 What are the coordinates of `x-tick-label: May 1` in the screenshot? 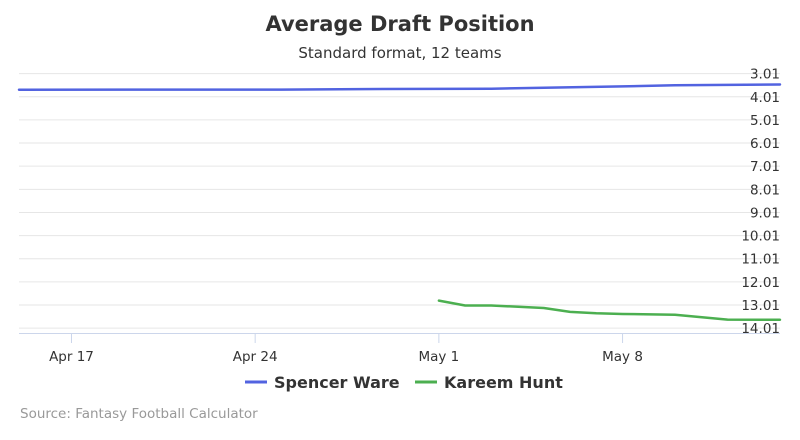 It's located at (438, 357).